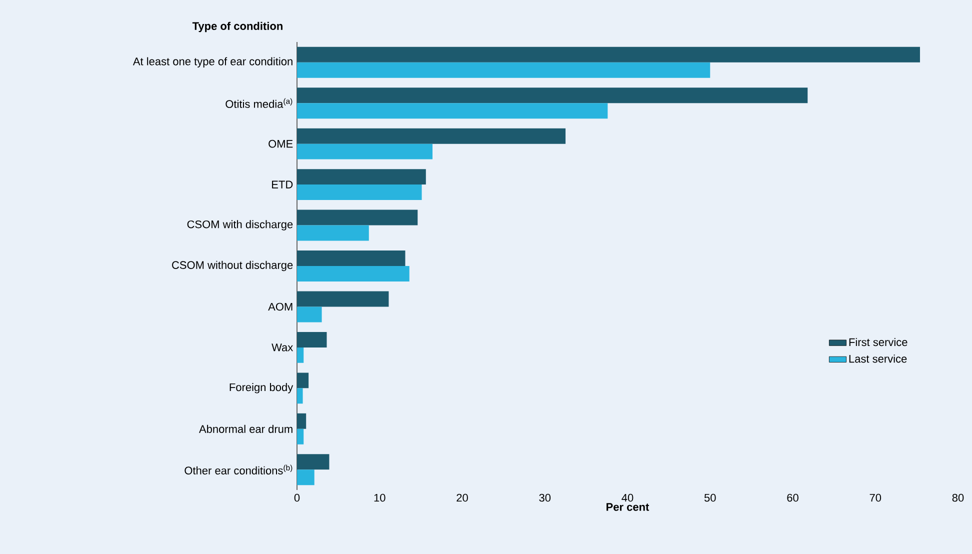 This screenshot has width=972, height=554. Describe the element at coordinates (283, 348) in the screenshot. I see `y-tick-label: Wax` at that location.